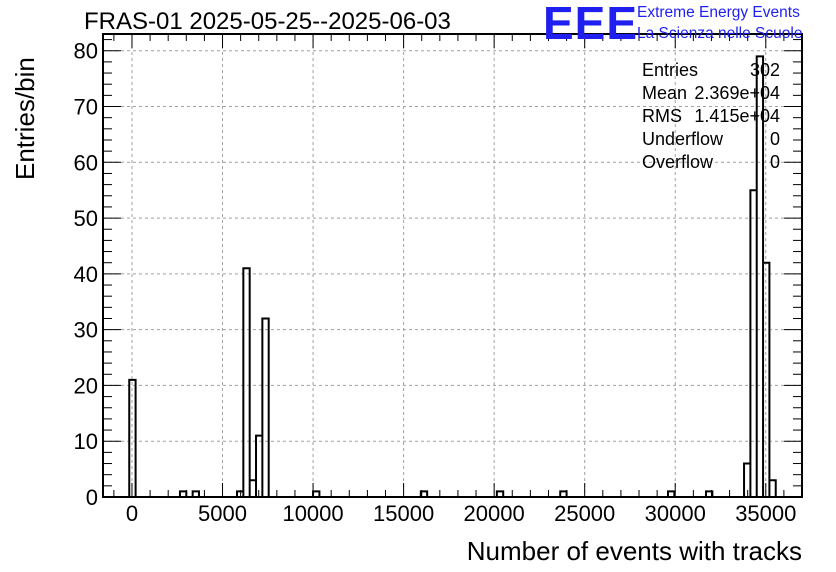 The height and width of the screenshot is (572, 836). I want to click on stat-underflow-value: 0, so click(774, 139).